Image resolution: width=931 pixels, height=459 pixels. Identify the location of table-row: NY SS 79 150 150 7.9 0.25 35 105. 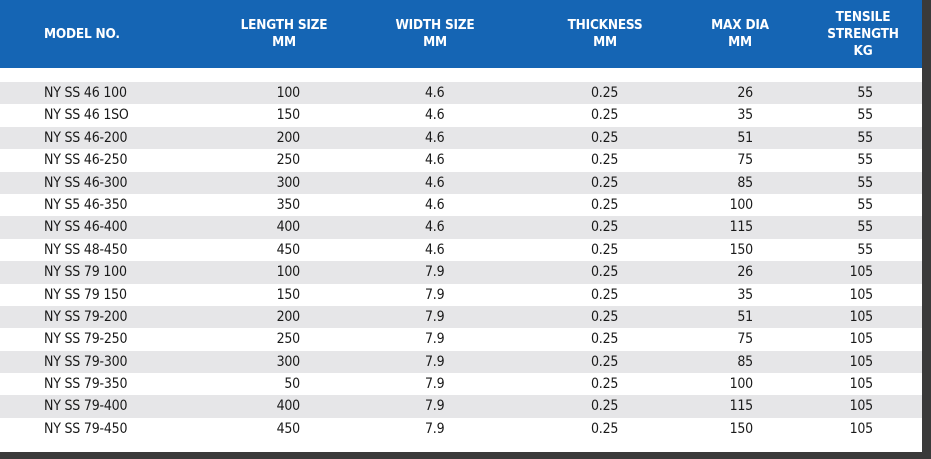
(461, 294).